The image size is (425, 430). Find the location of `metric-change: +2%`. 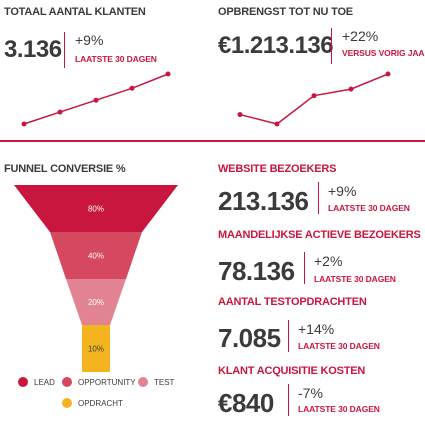

metric-change: +2% is located at coordinates (328, 261).